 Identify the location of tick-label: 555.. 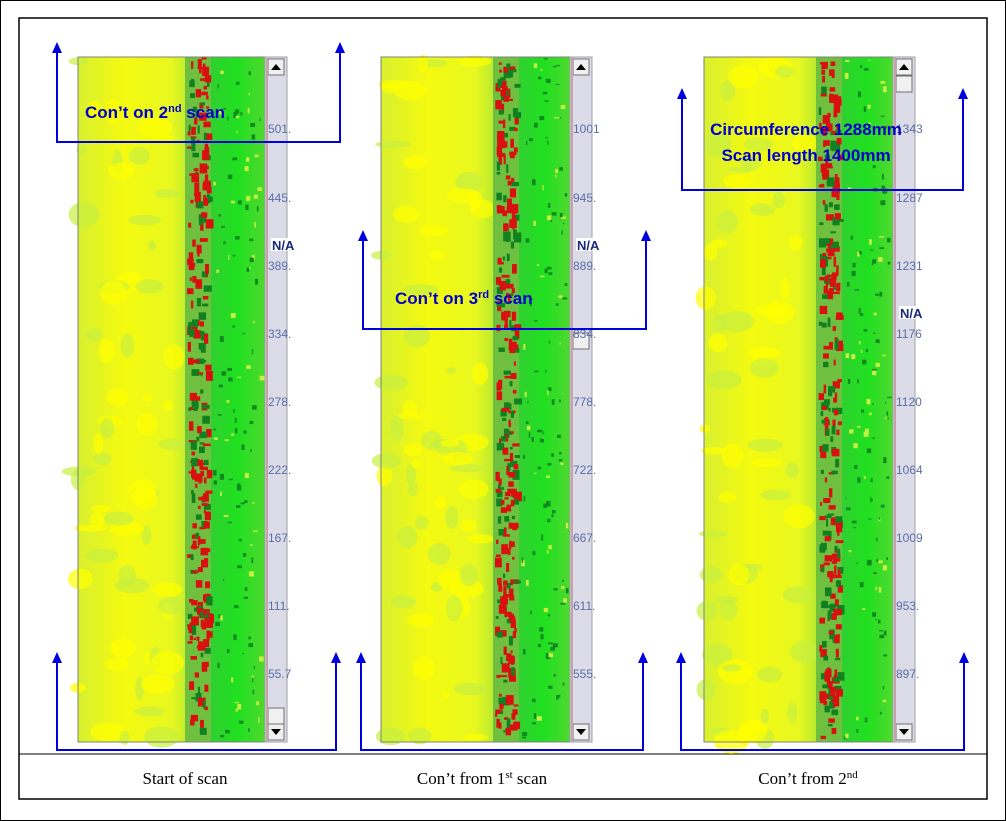
(584, 674).